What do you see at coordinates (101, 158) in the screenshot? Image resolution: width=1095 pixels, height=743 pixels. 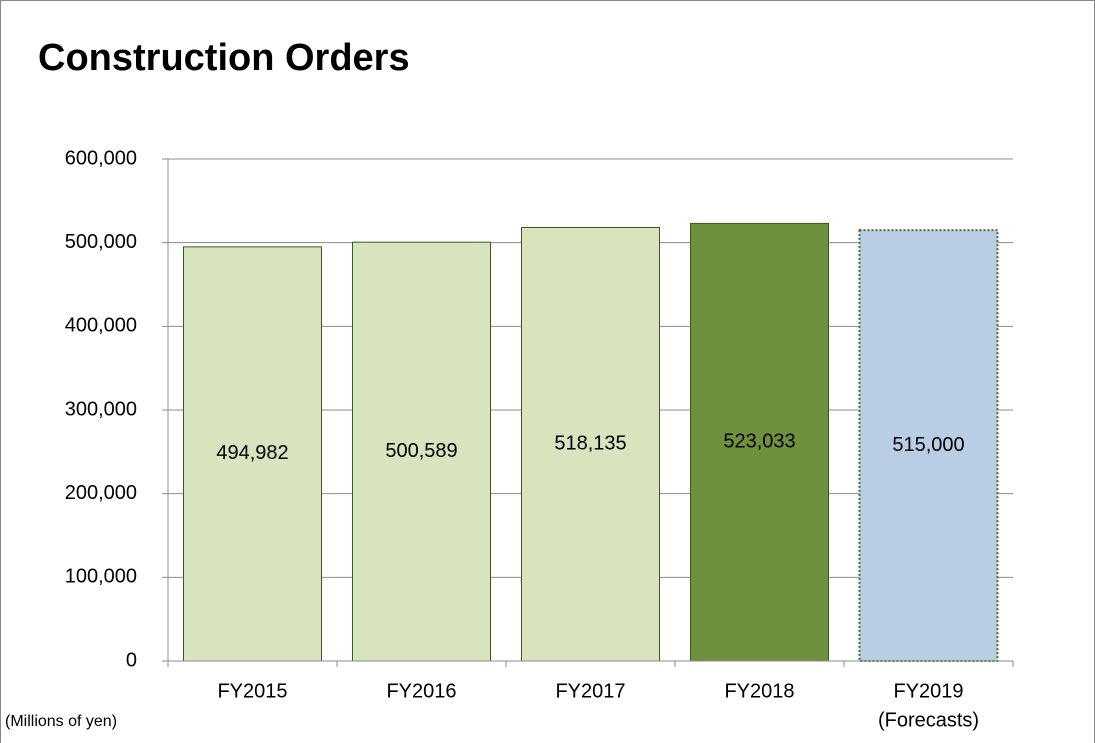 I see `y-tick-label: 600,000` at bounding box center [101, 158].